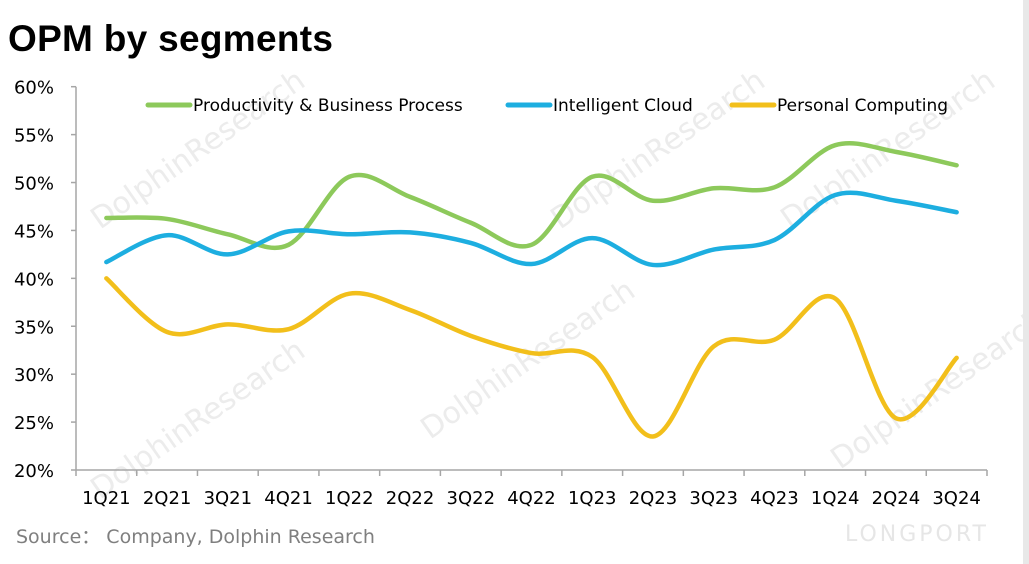 The image size is (1029, 564). What do you see at coordinates (916, 534) in the screenshot?
I see `brand-watermark: LONGPORT` at bounding box center [916, 534].